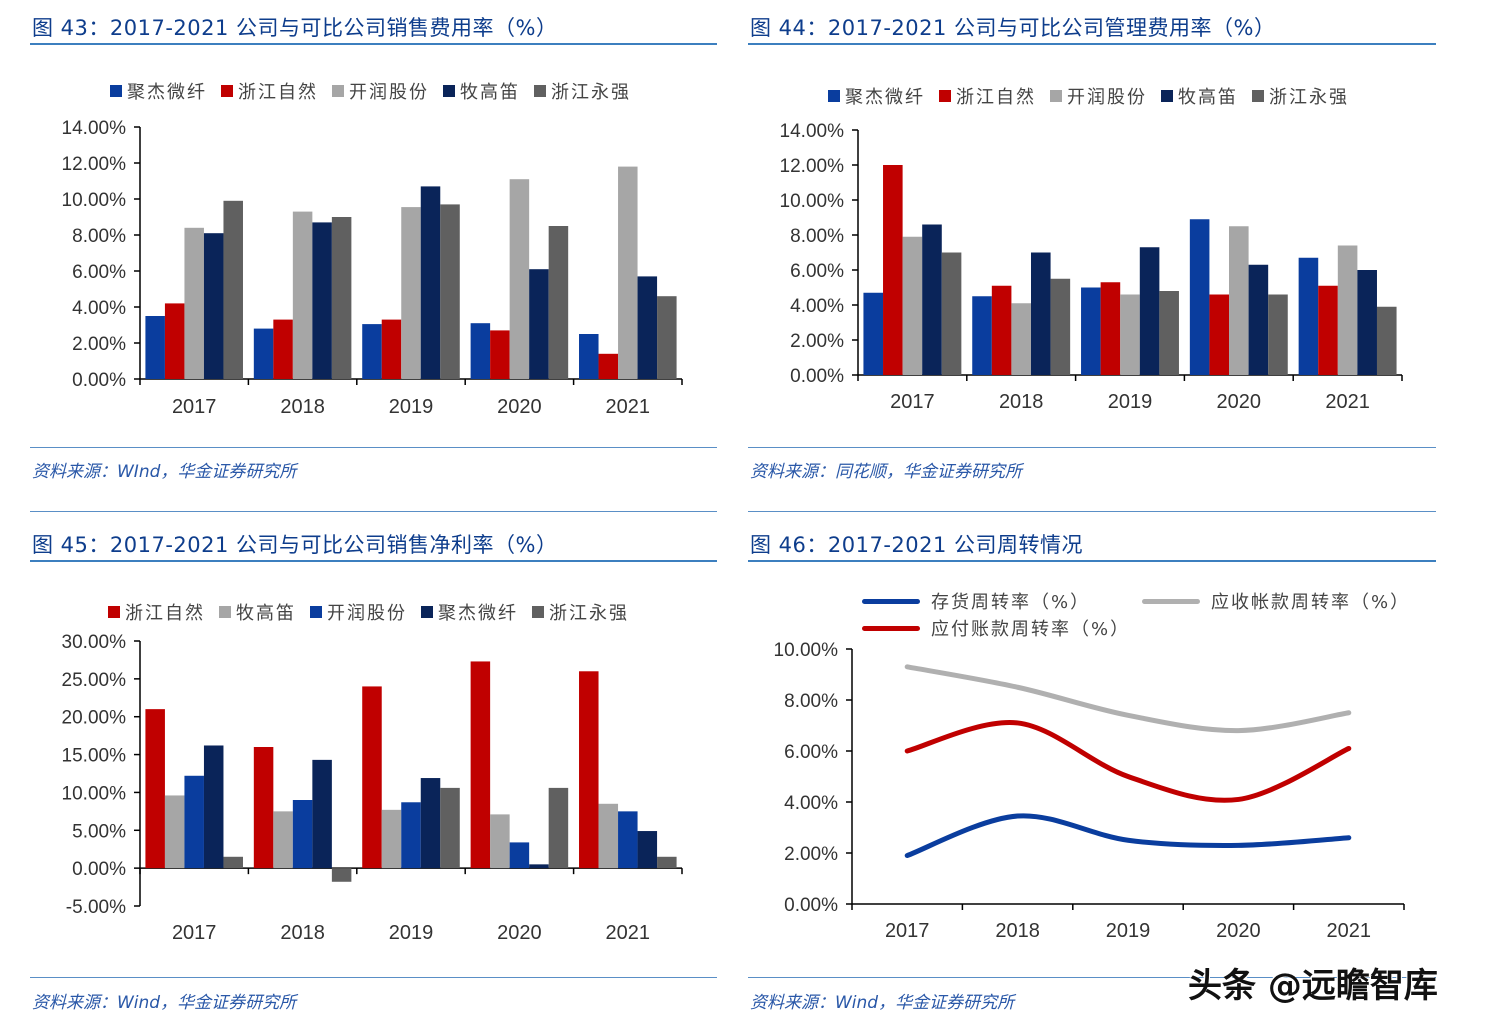 The image size is (1492, 1029). What do you see at coordinates (389, 92) in the screenshot?
I see `legend-label: 开润股份` at bounding box center [389, 92].